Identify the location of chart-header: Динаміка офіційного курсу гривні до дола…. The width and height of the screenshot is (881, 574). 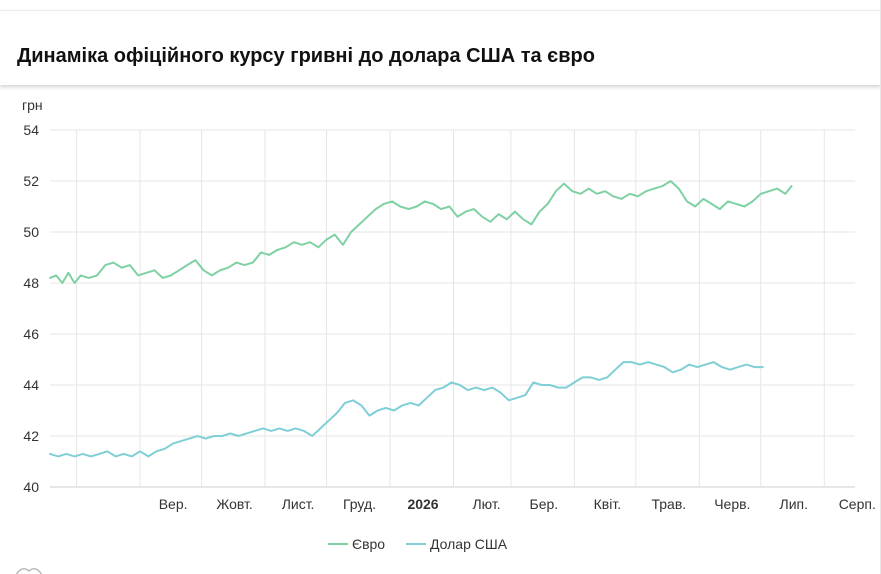
(440, 47).